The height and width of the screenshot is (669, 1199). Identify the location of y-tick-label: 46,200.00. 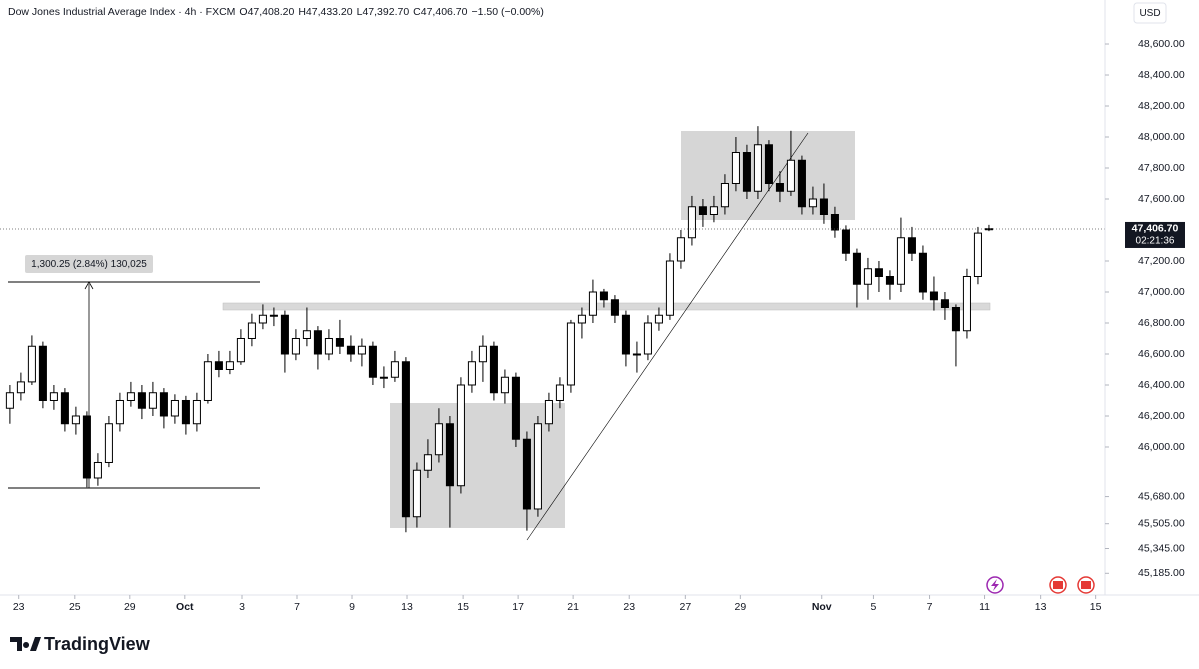
(1161, 416).